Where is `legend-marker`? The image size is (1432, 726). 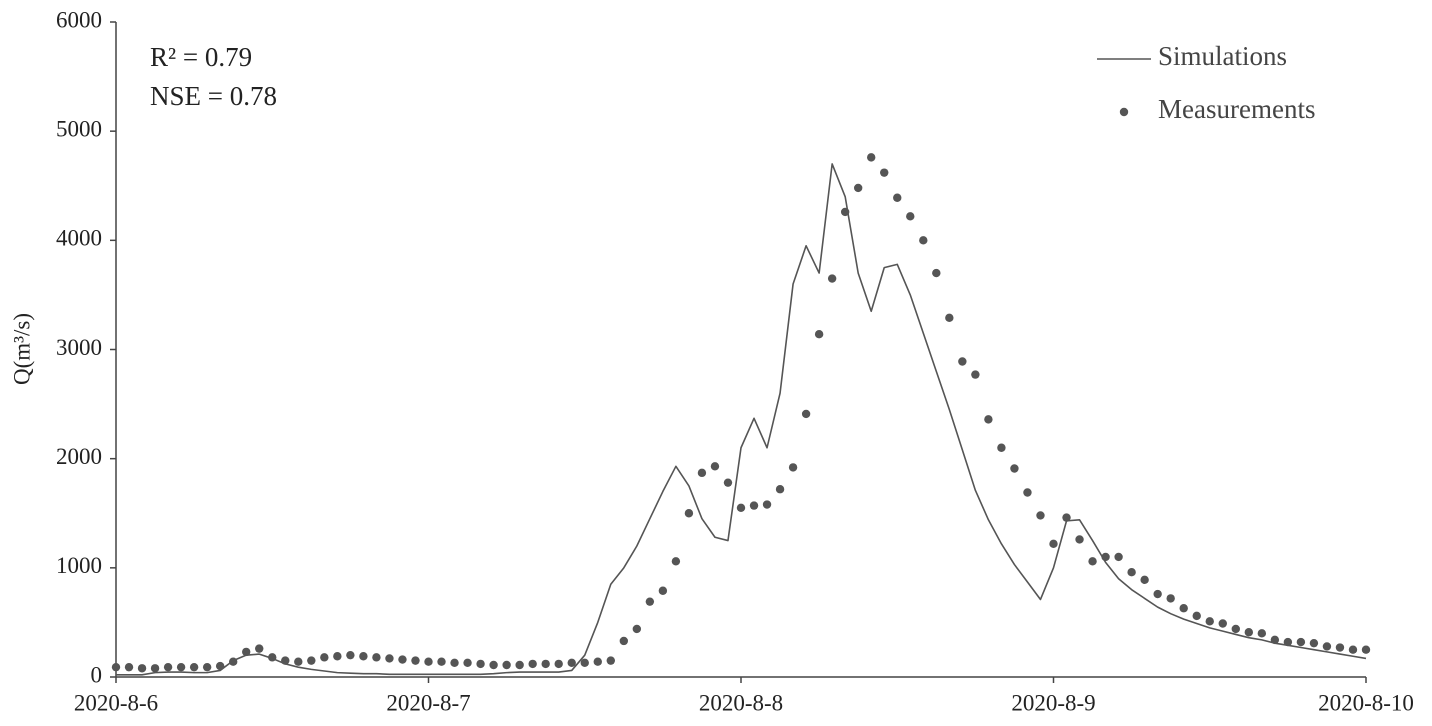 legend-marker is located at coordinates (1124, 112).